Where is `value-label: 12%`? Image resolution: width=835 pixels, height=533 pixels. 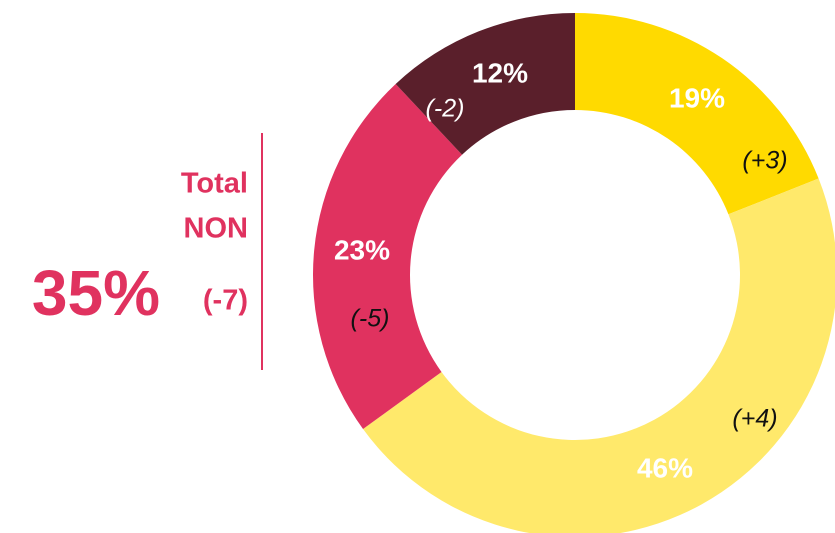
value-label: 12% is located at coordinates (500, 72).